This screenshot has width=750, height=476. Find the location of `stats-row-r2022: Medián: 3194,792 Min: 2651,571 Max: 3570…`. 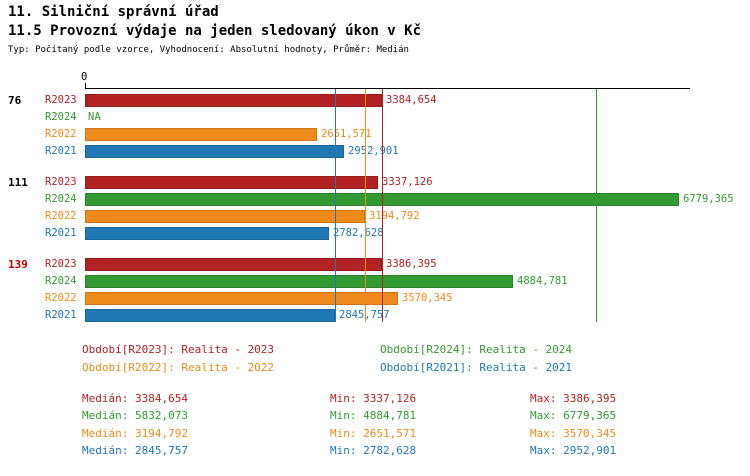

stats-row-r2022: Medián: 3194,792 Min: 2651,571 Max: 3570… is located at coordinates (375, 434).